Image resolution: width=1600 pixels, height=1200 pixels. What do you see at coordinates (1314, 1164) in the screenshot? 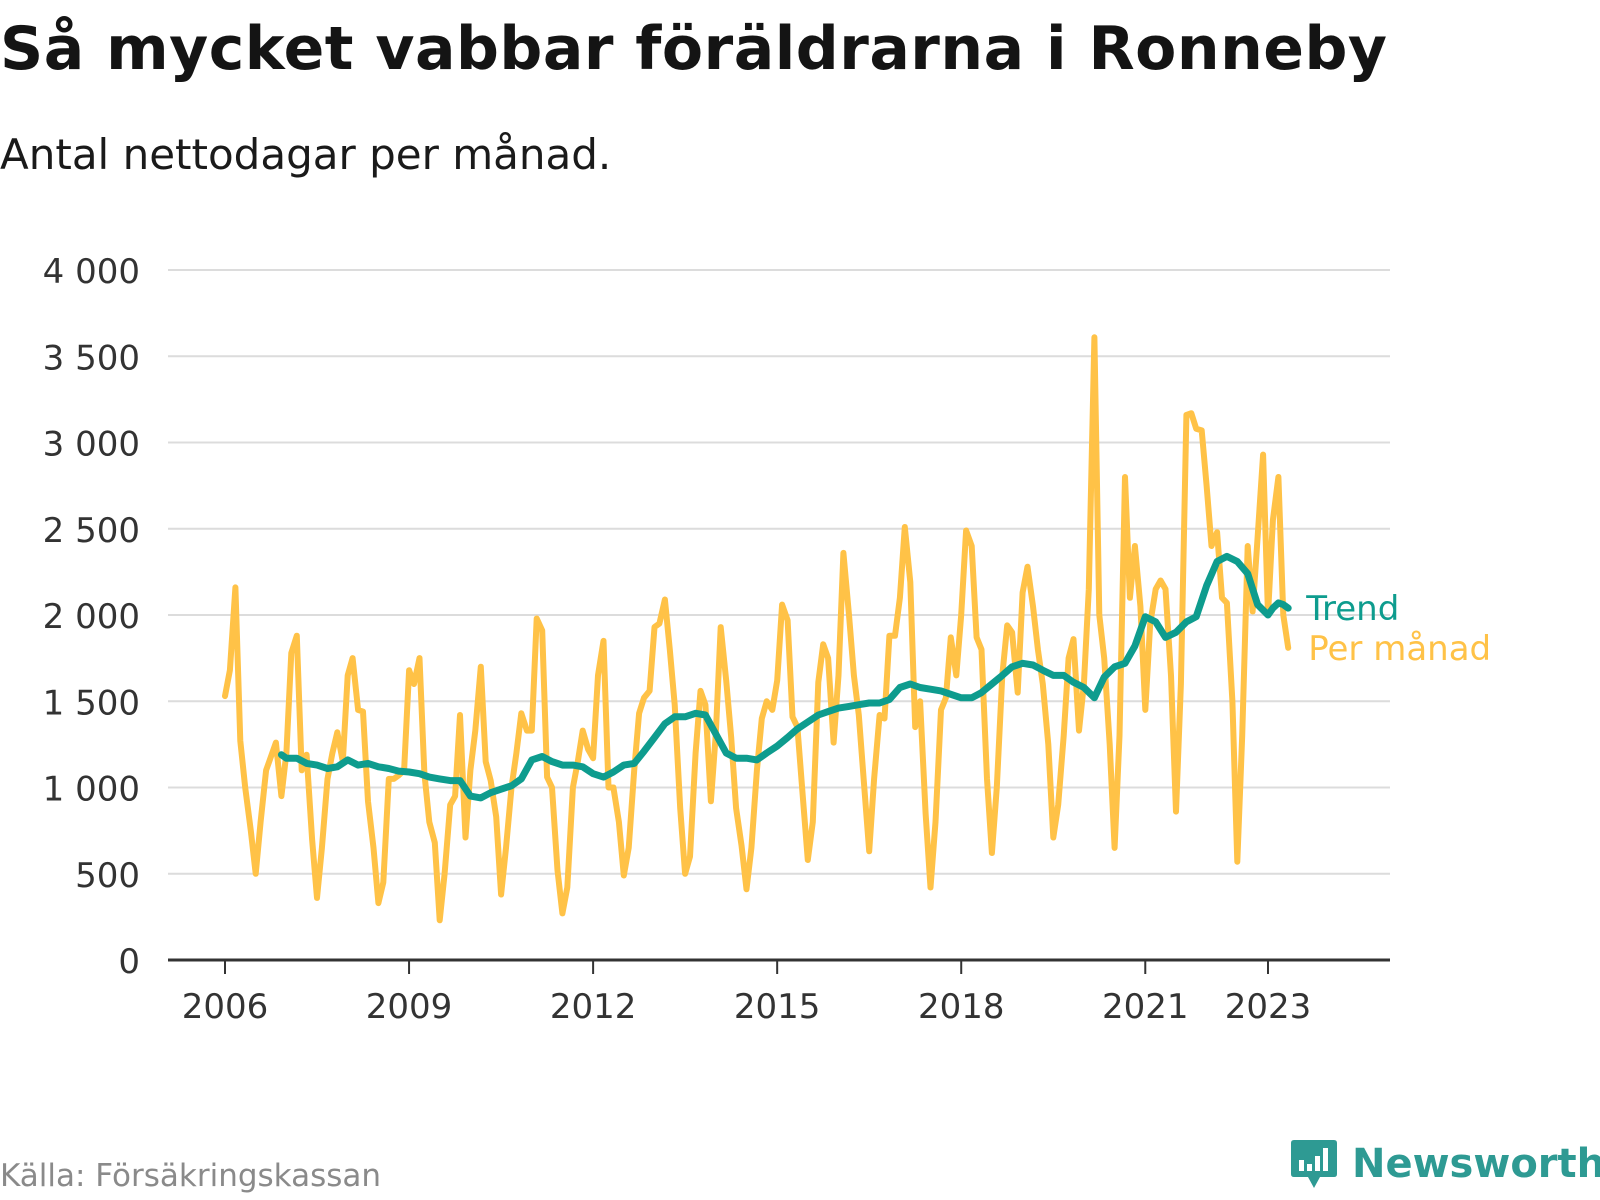
I see `newsworthy-chart-icon` at bounding box center [1314, 1164].